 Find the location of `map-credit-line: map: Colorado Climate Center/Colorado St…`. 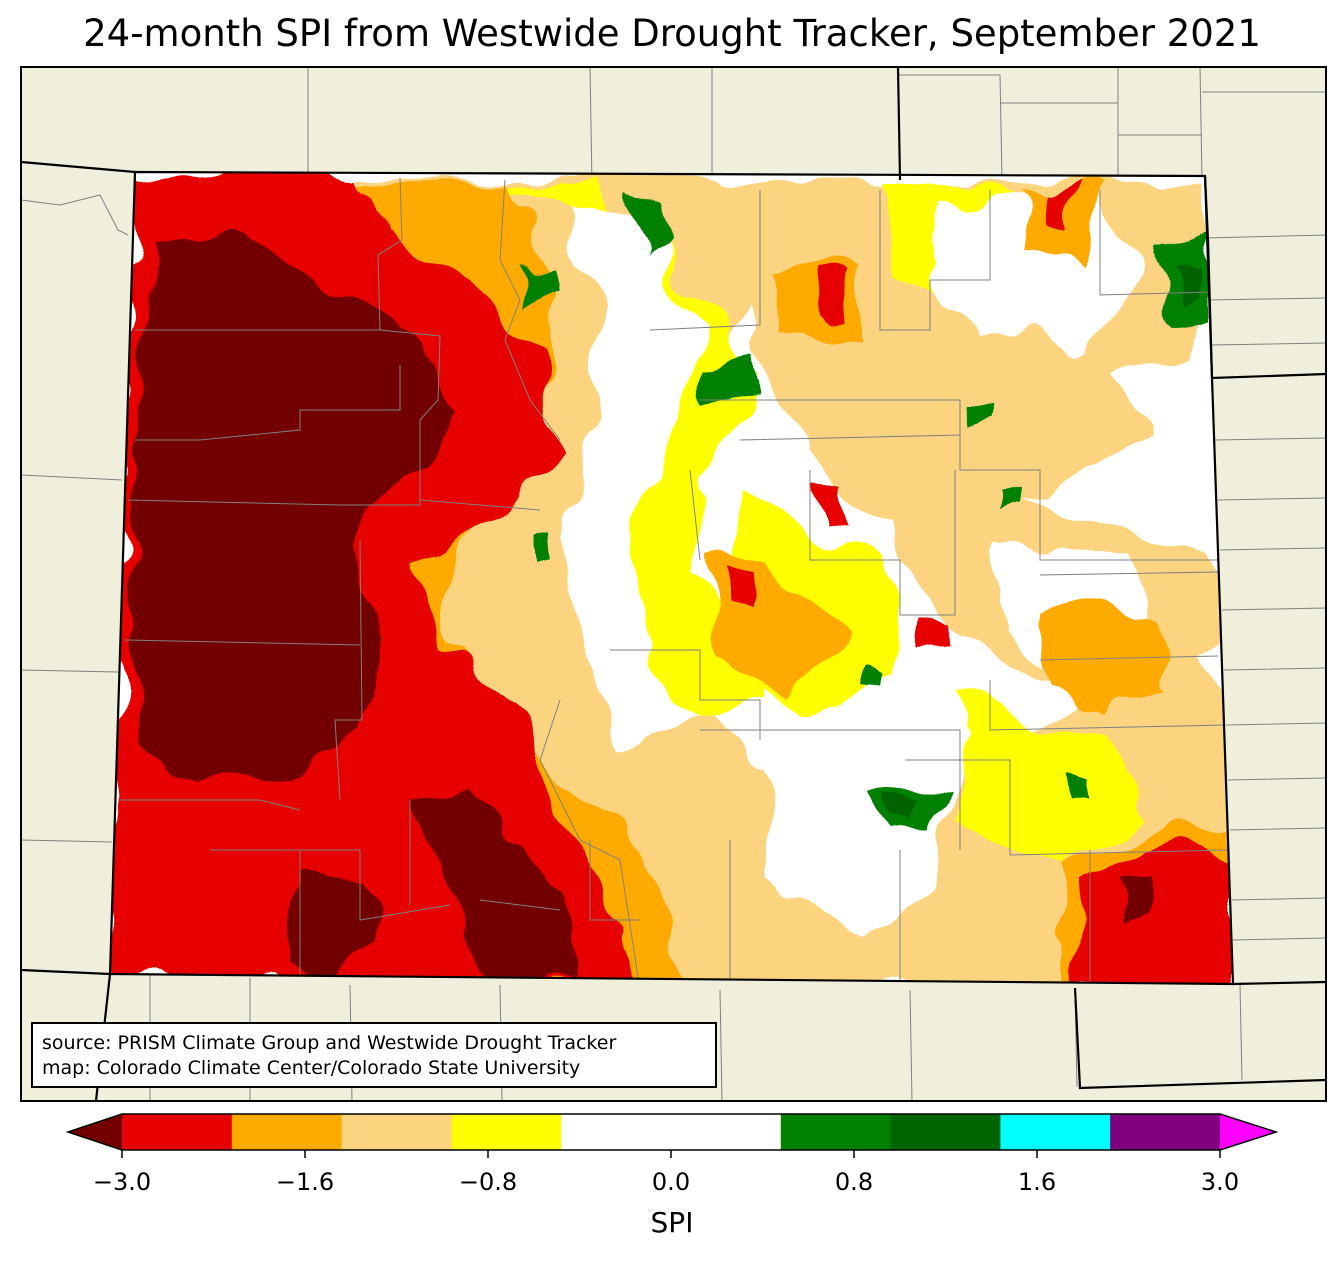

map-credit-line: map: Colorado Climate Center/Colorado St… is located at coordinates (311, 1068).